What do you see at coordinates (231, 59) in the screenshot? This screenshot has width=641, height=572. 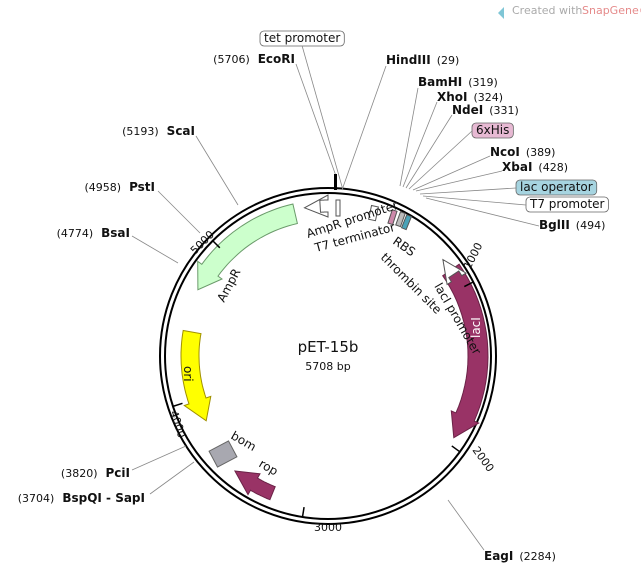 I see `site-position: (5706)` at bounding box center [231, 59].